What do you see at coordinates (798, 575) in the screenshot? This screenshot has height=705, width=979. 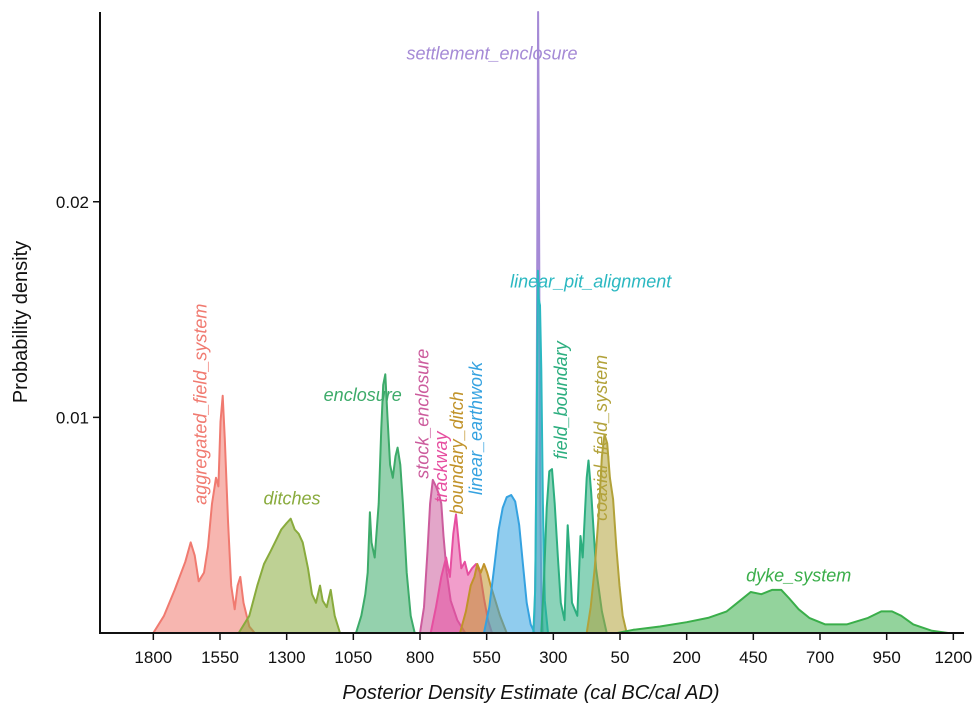 I see `label-dyke-system: dyke_system` at bounding box center [798, 575].